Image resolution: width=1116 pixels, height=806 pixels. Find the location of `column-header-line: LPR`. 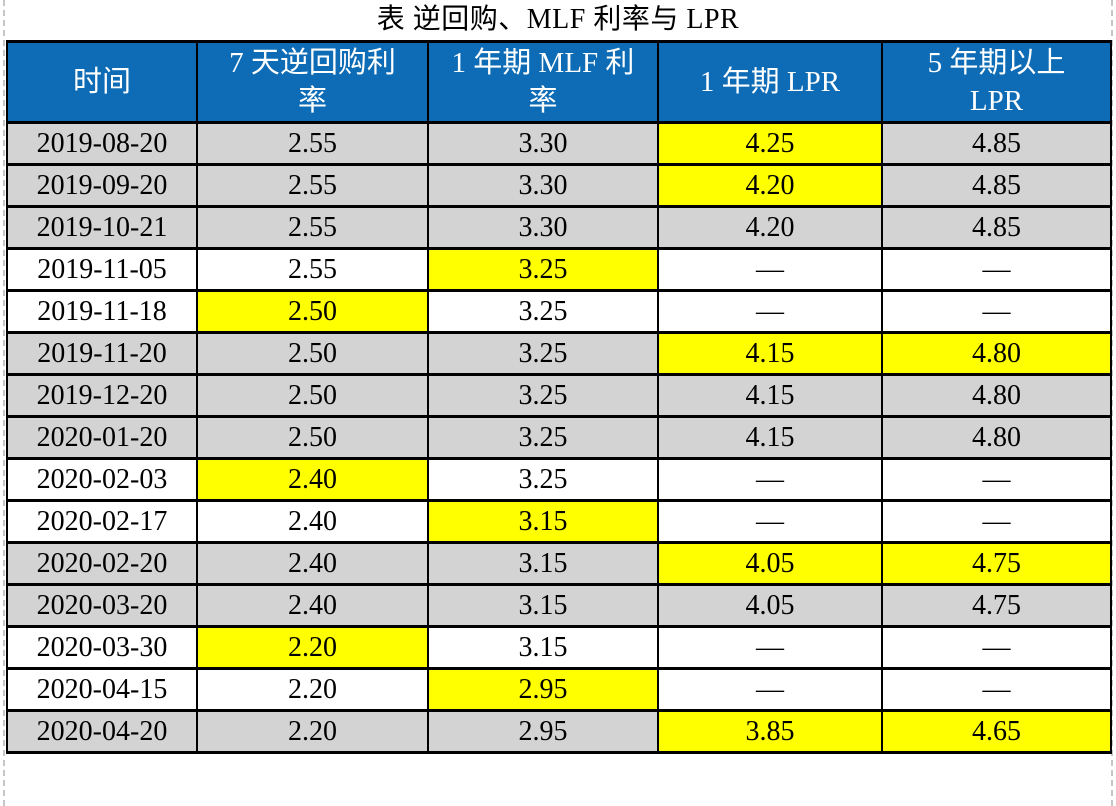

column-header-line: LPR is located at coordinates (996, 101).